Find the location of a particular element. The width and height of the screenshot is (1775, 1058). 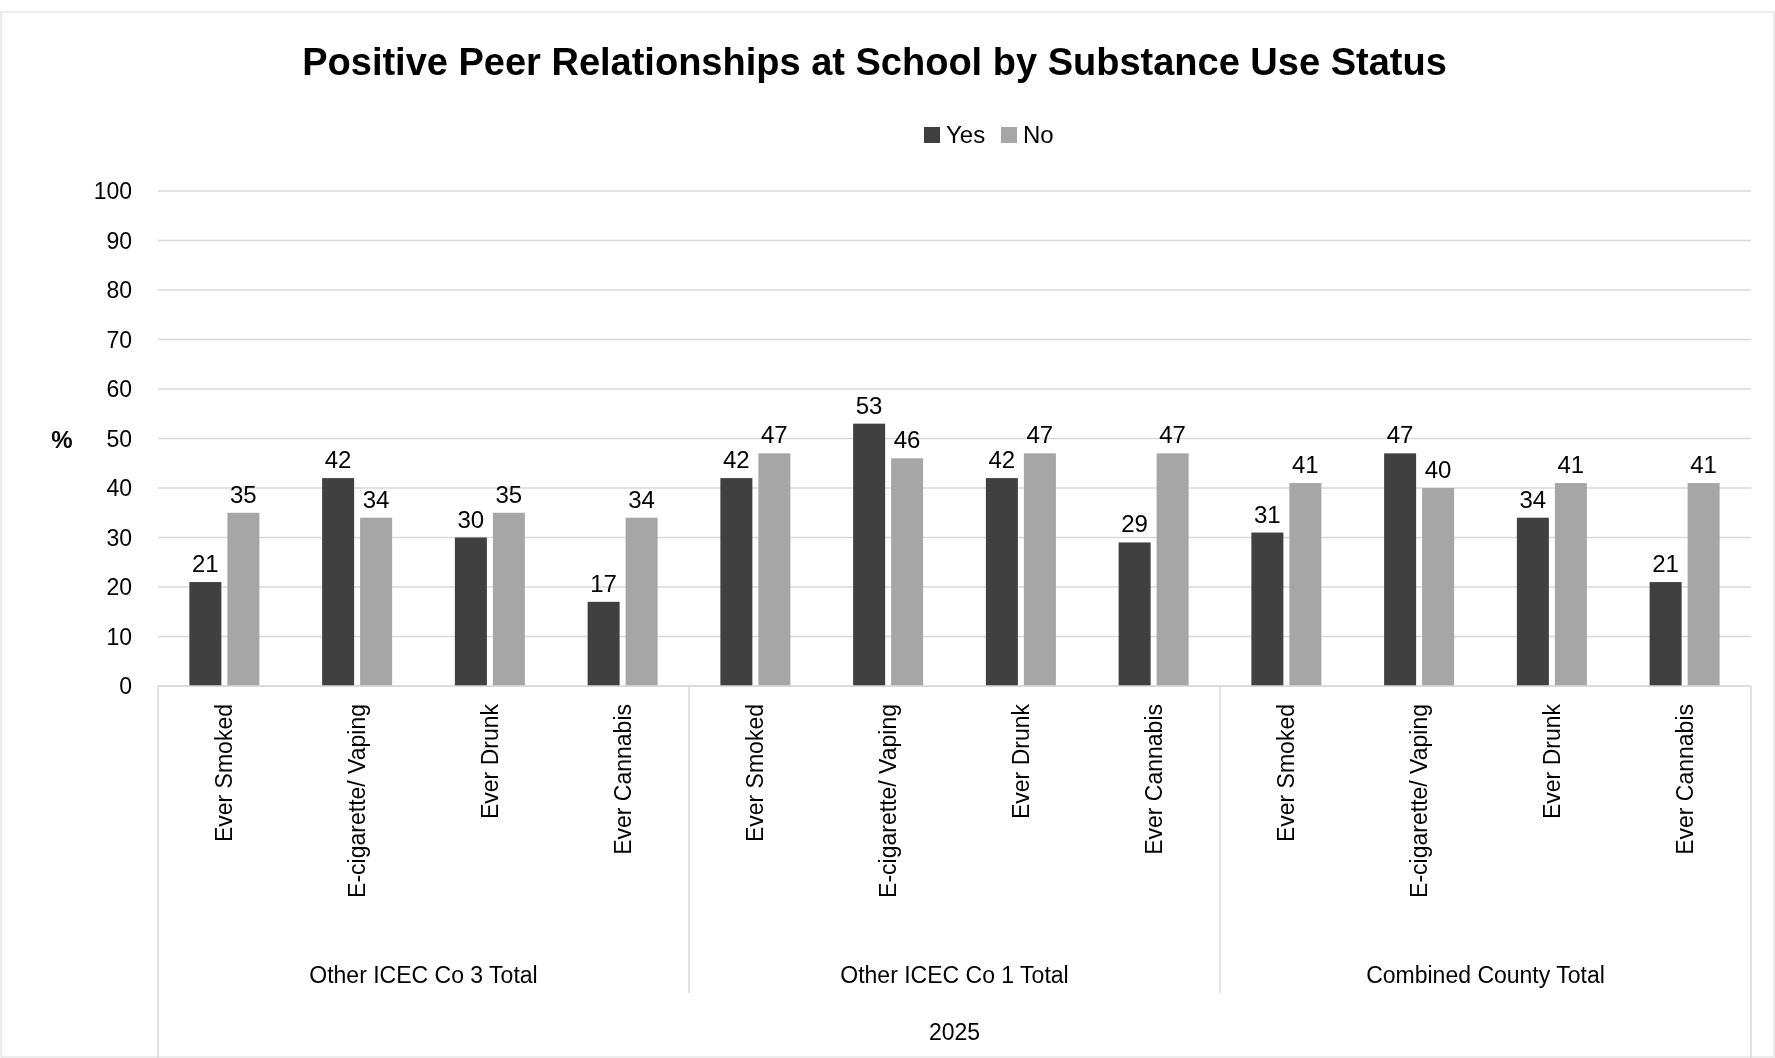

y-tick-label: 70 is located at coordinates (119, 339).